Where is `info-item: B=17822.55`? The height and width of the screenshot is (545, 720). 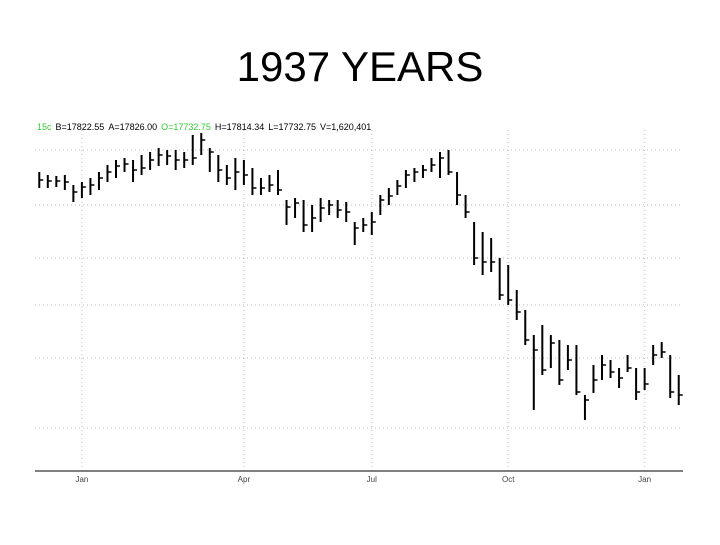 info-item: B=17822.55 is located at coordinates (80, 127).